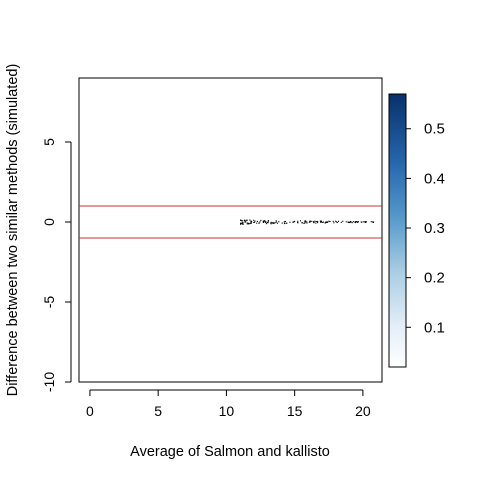 This screenshot has height=480, width=480. I want to click on x-tick-label: 5, so click(158, 411).